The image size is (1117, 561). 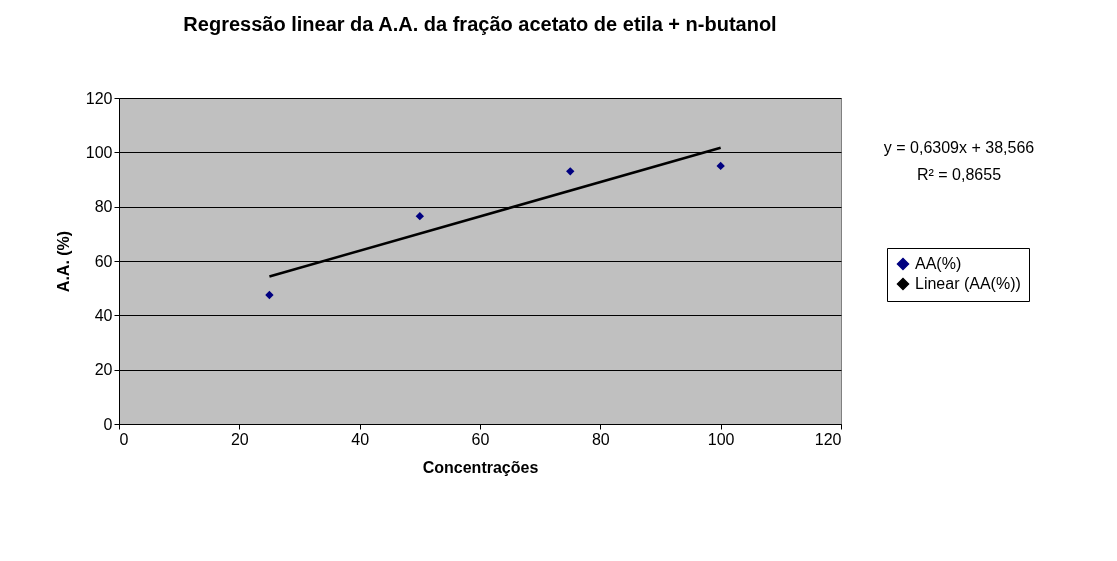 What do you see at coordinates (99, 152) in the screenshot?
I see `y-tick-label: 100` at bounding box center [99, 152].